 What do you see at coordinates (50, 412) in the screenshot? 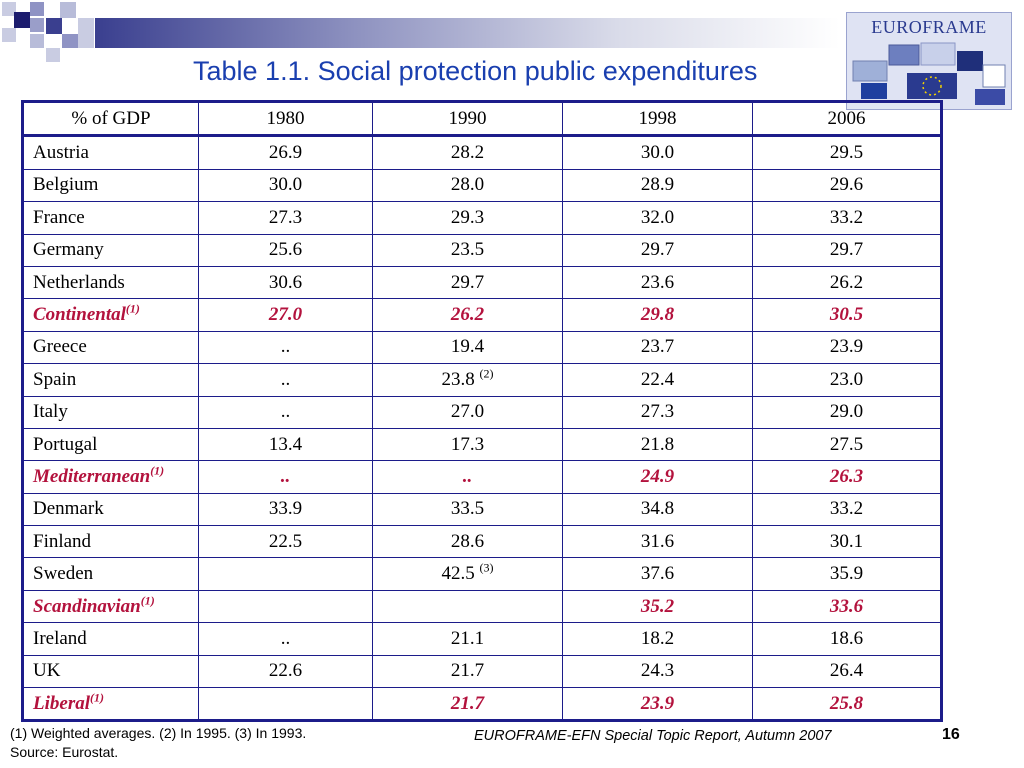
I see `row-label-text: Italy` at bounding box center [50, 412].